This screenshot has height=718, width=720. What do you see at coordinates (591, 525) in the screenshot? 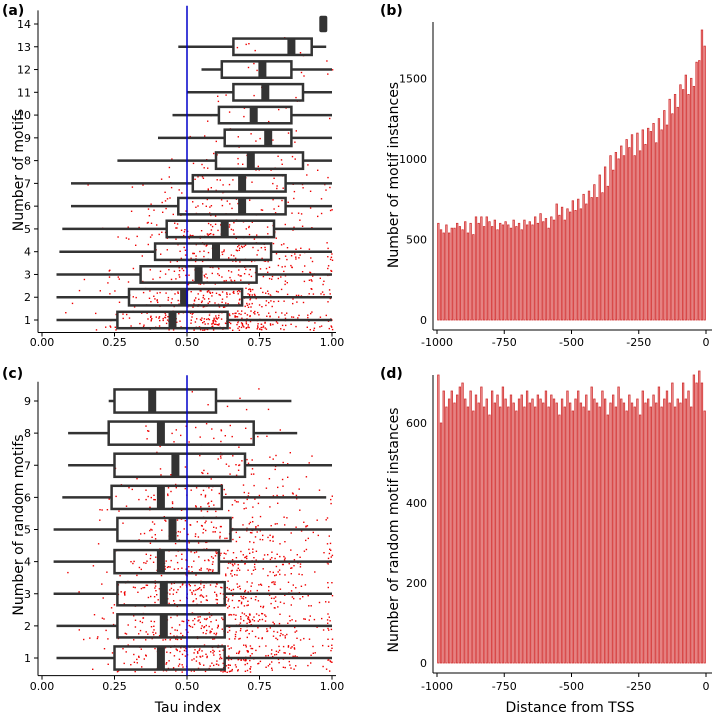
I see `panel-d-bar` at bounding box center [591, 525].